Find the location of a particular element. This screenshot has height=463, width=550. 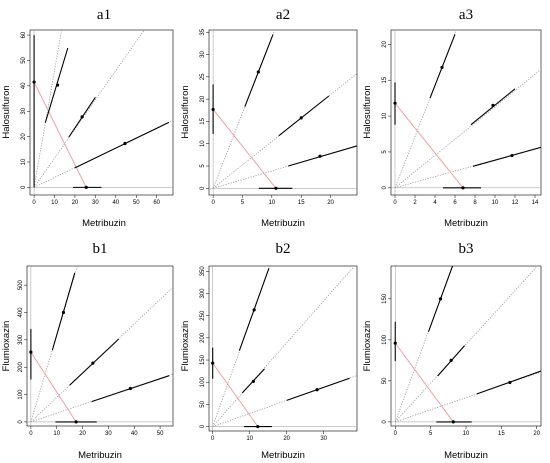

y-tick-label: 35 is located at coordinates (203, 31).